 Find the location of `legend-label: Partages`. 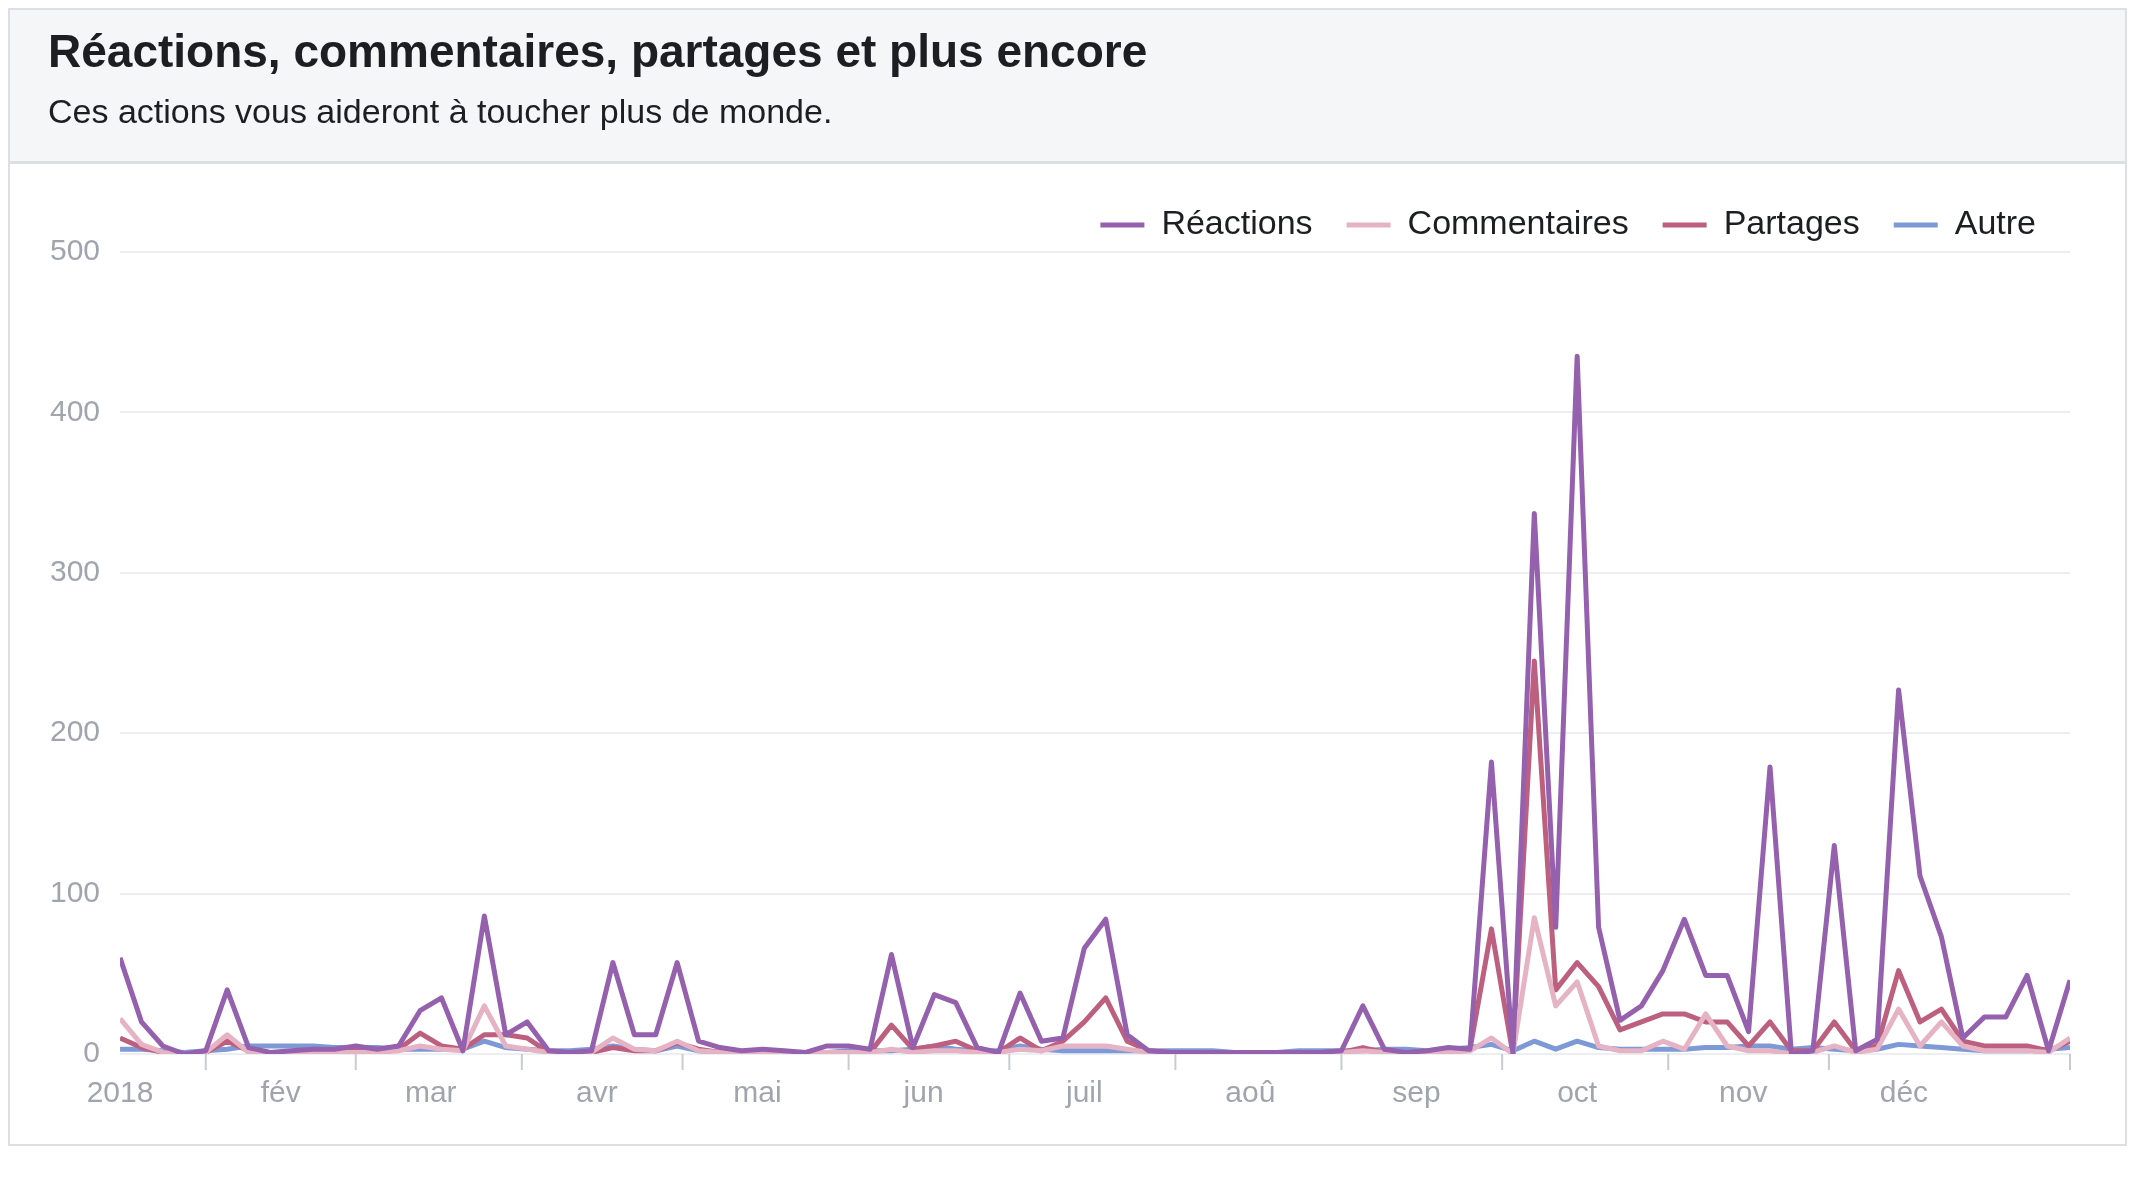

legend-label: Partages is located at coordinates (1791, 222).